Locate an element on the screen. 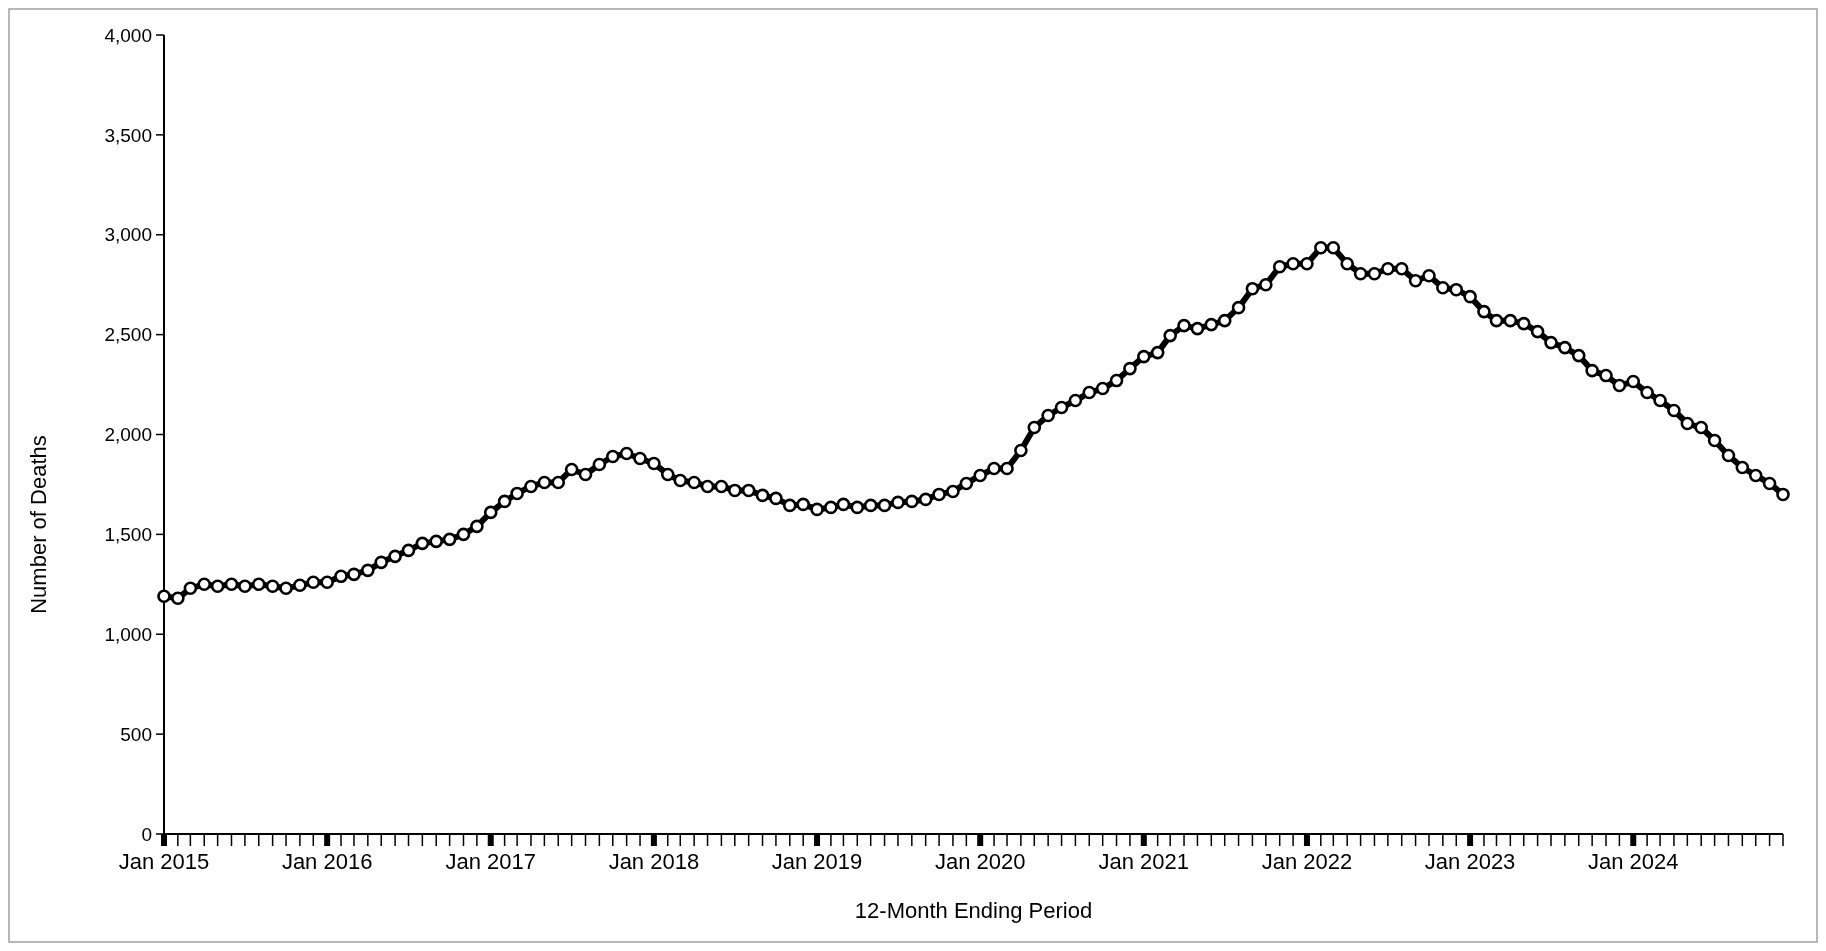  x-tick-label: Jan 2017 is located at coordinates (491, 861).